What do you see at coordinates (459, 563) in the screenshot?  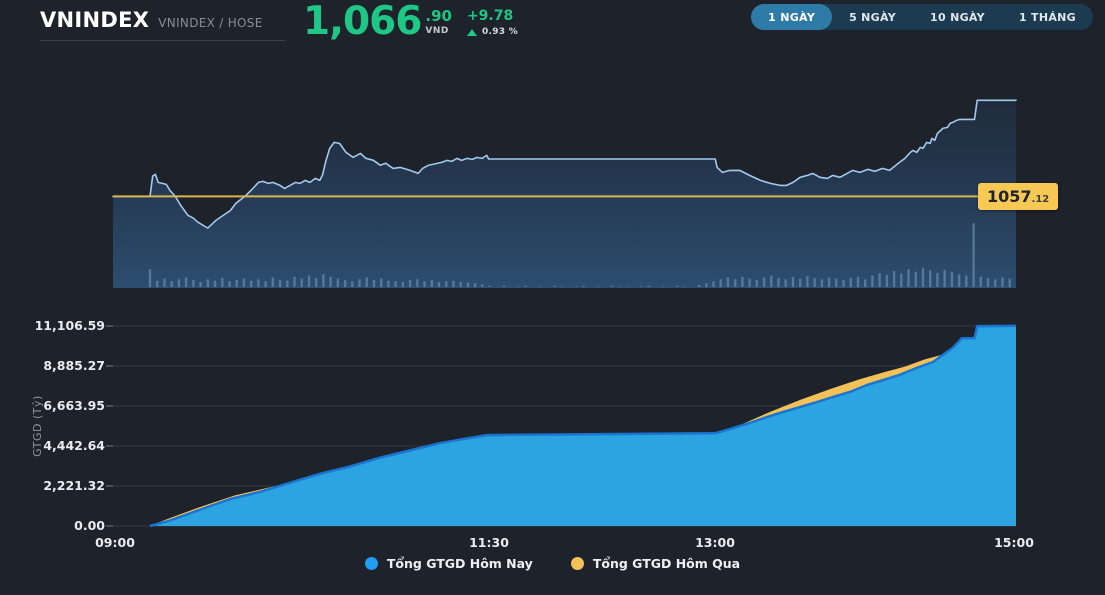 I see `legend-label-today: Tổng GTGD Hôm Nay` at bounding box center [459, 563].